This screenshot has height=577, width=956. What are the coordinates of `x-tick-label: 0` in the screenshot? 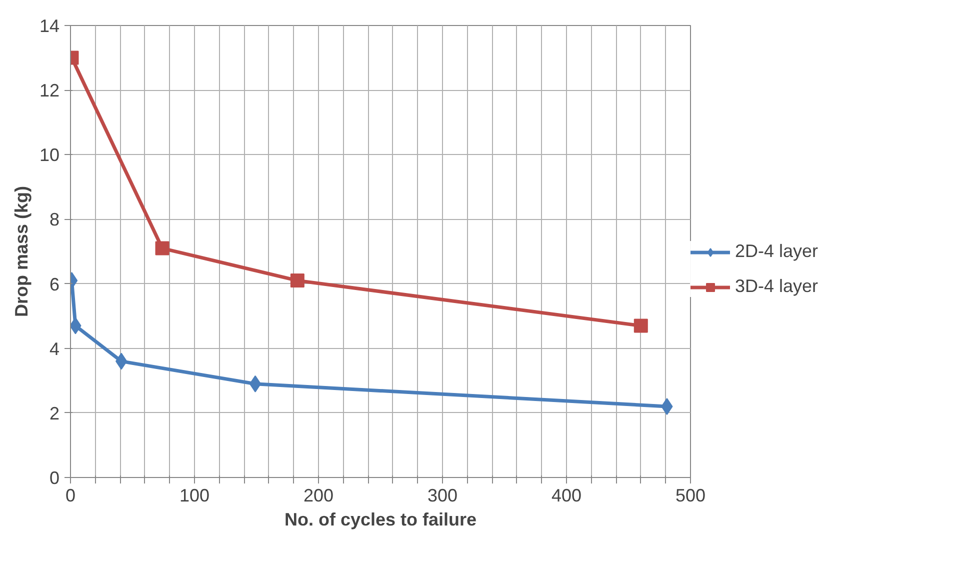 It's located at (70, 496).